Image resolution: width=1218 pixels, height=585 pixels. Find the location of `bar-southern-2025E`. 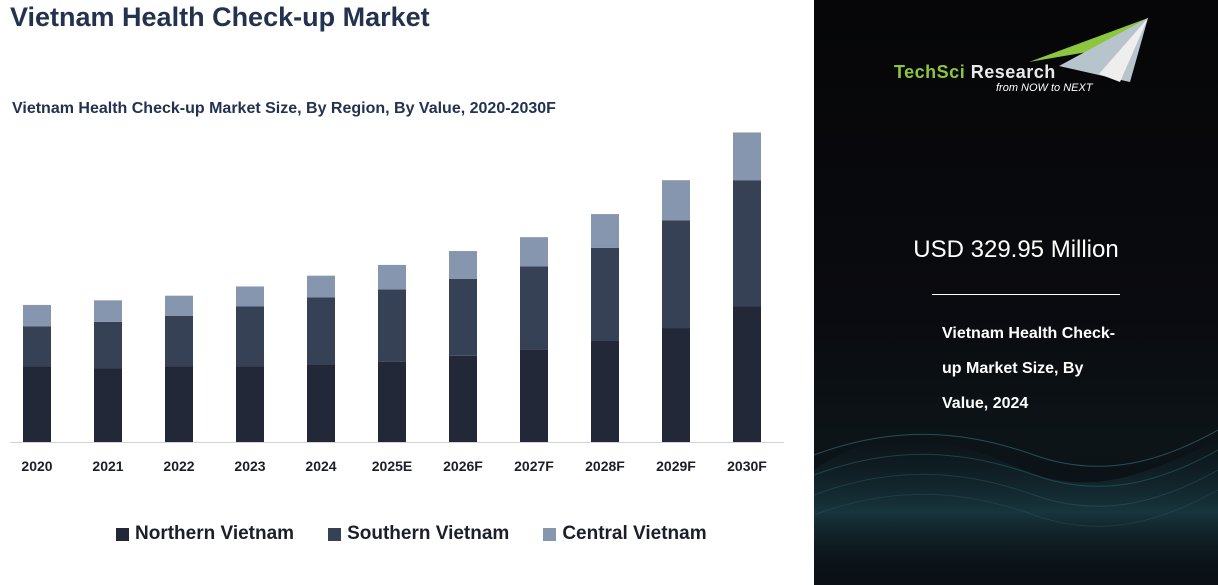

bar-southern-2025E is located at coordinates (392, 325).